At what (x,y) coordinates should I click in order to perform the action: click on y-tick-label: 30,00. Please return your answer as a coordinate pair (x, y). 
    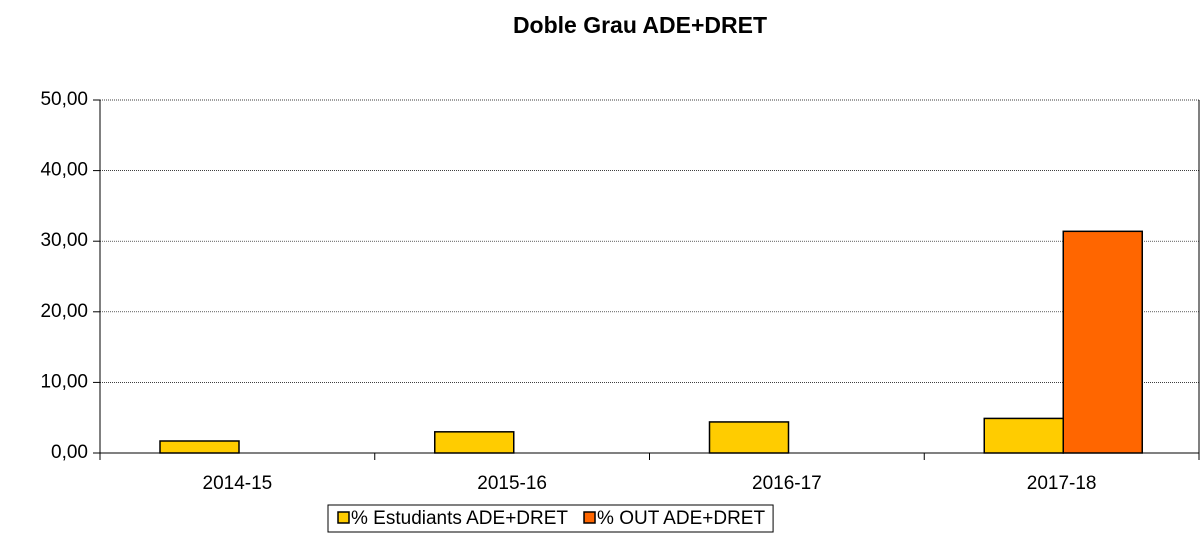
    Looking at the image, I should click on (64, 240).